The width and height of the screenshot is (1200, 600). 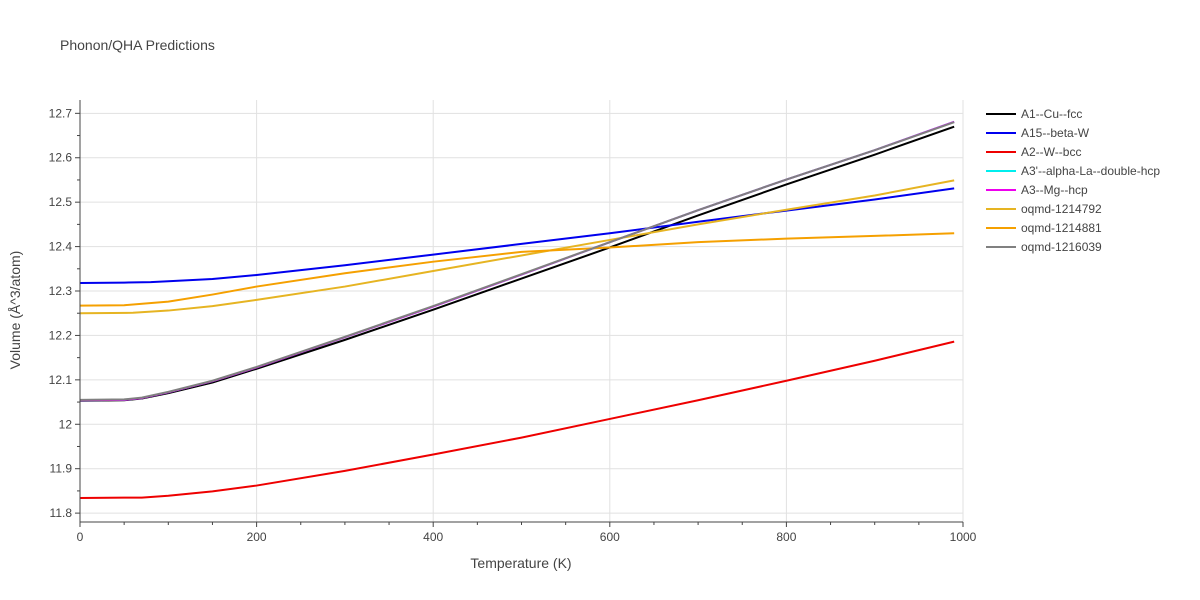 I want to click on legend-item: A3'--alpha-La--double-hcp, so click(x=1073, y=171).